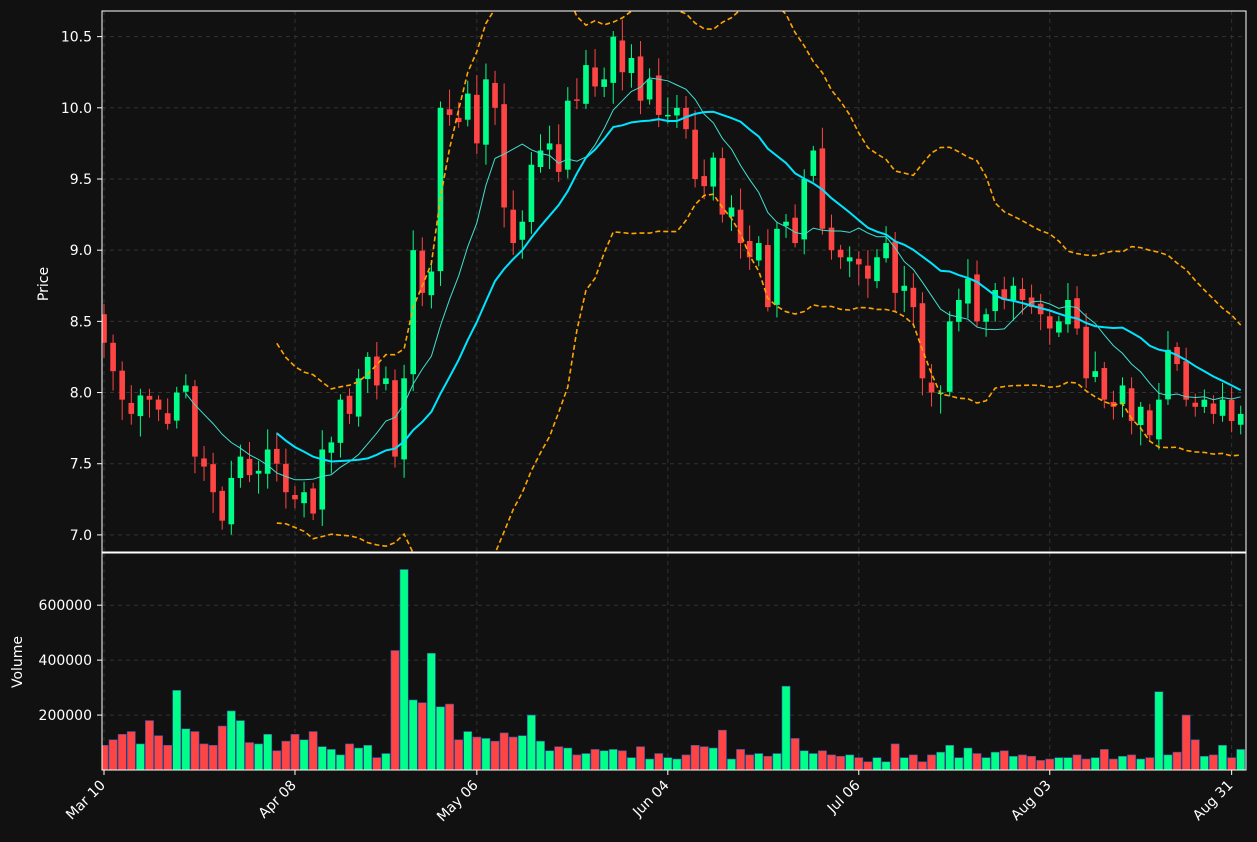 Image resolution: width=1257 pixels, height=842 pixels. Describe the element at coordinates (81, 536) in the screenshot. I see `price-tick-label: 7.0` at that location.